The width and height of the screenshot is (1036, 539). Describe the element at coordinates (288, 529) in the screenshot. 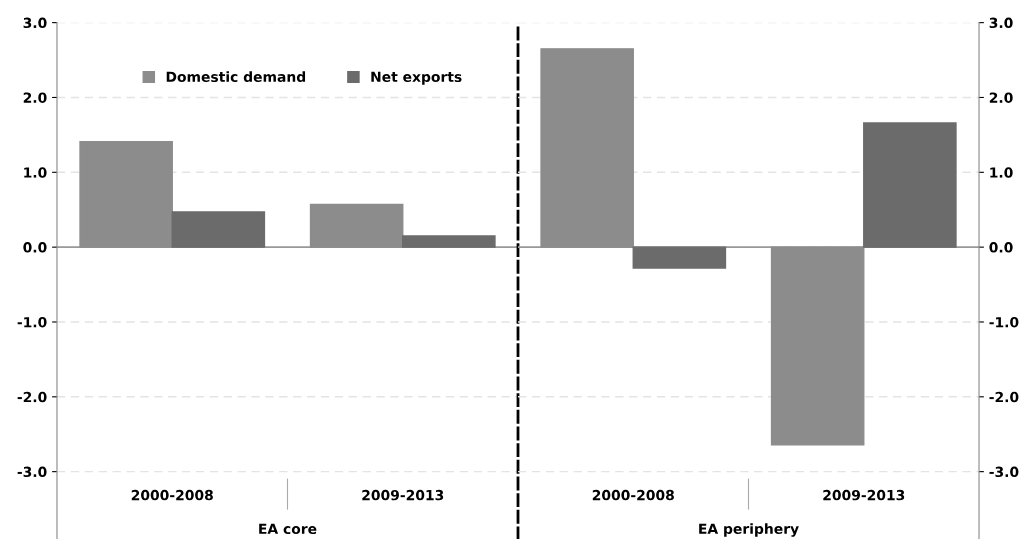

I see `x-axis-title: EA core` at that location.